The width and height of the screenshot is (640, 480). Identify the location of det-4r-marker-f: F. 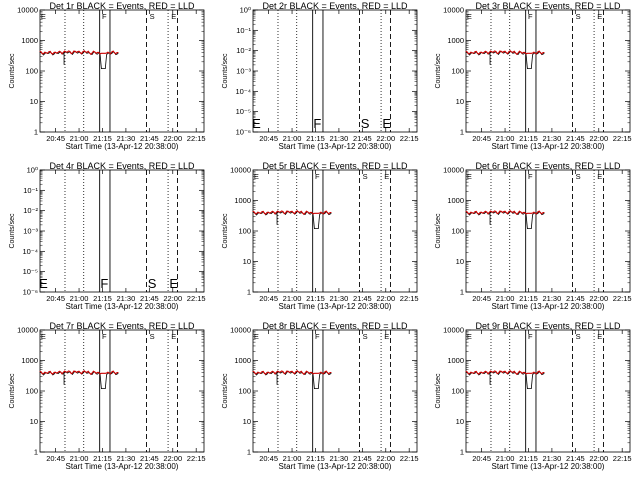
(104, 283).